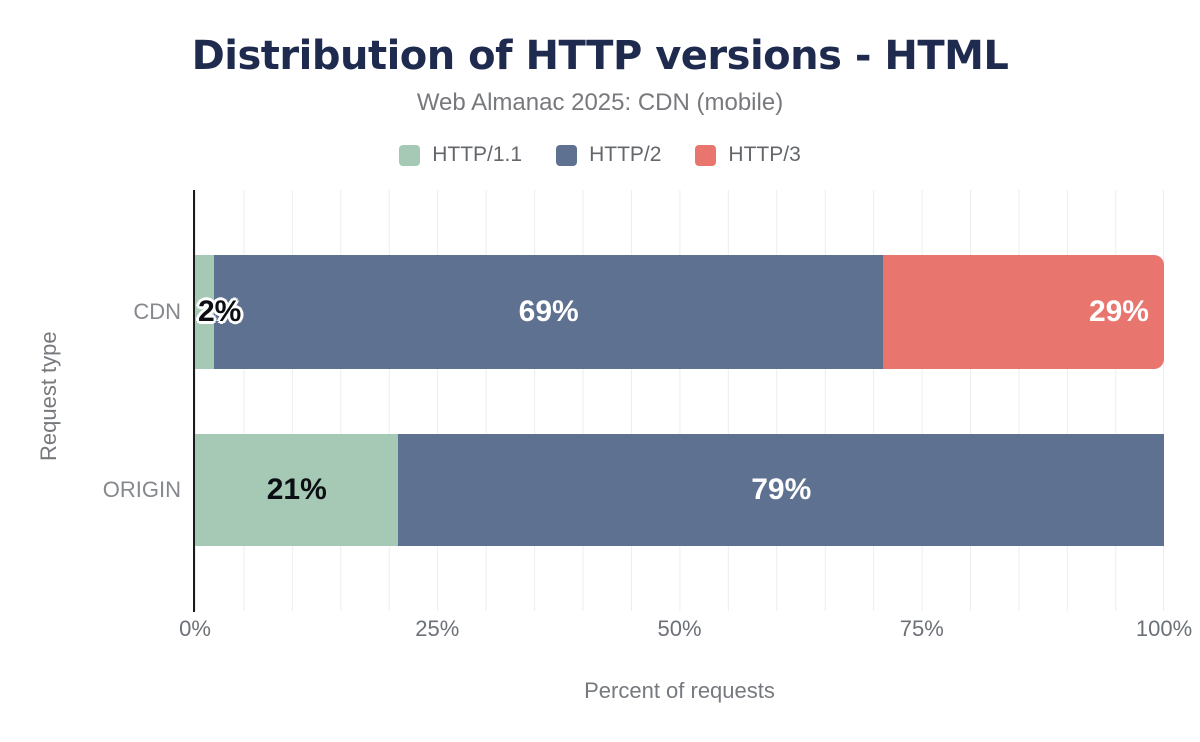  Describe the element at coordinates (764, 154) in the screenshot. I see `legend-label-http-3: HTTP/3` at that location.